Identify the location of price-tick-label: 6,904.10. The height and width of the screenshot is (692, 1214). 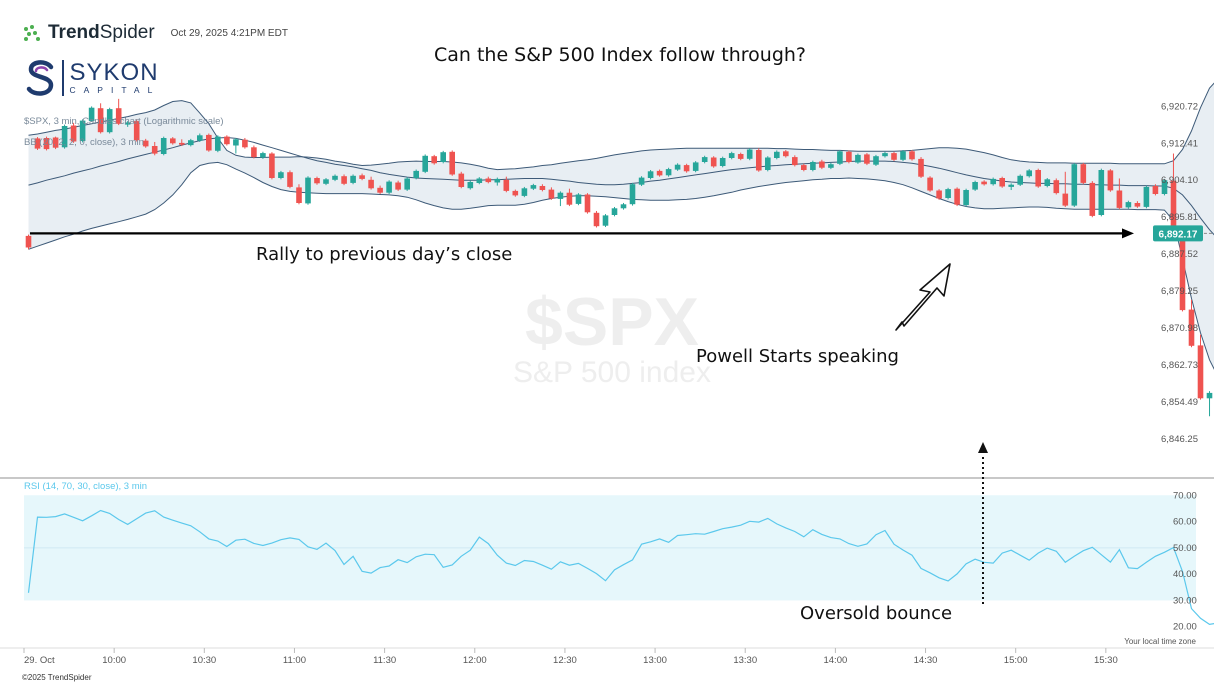
(1179, 180).